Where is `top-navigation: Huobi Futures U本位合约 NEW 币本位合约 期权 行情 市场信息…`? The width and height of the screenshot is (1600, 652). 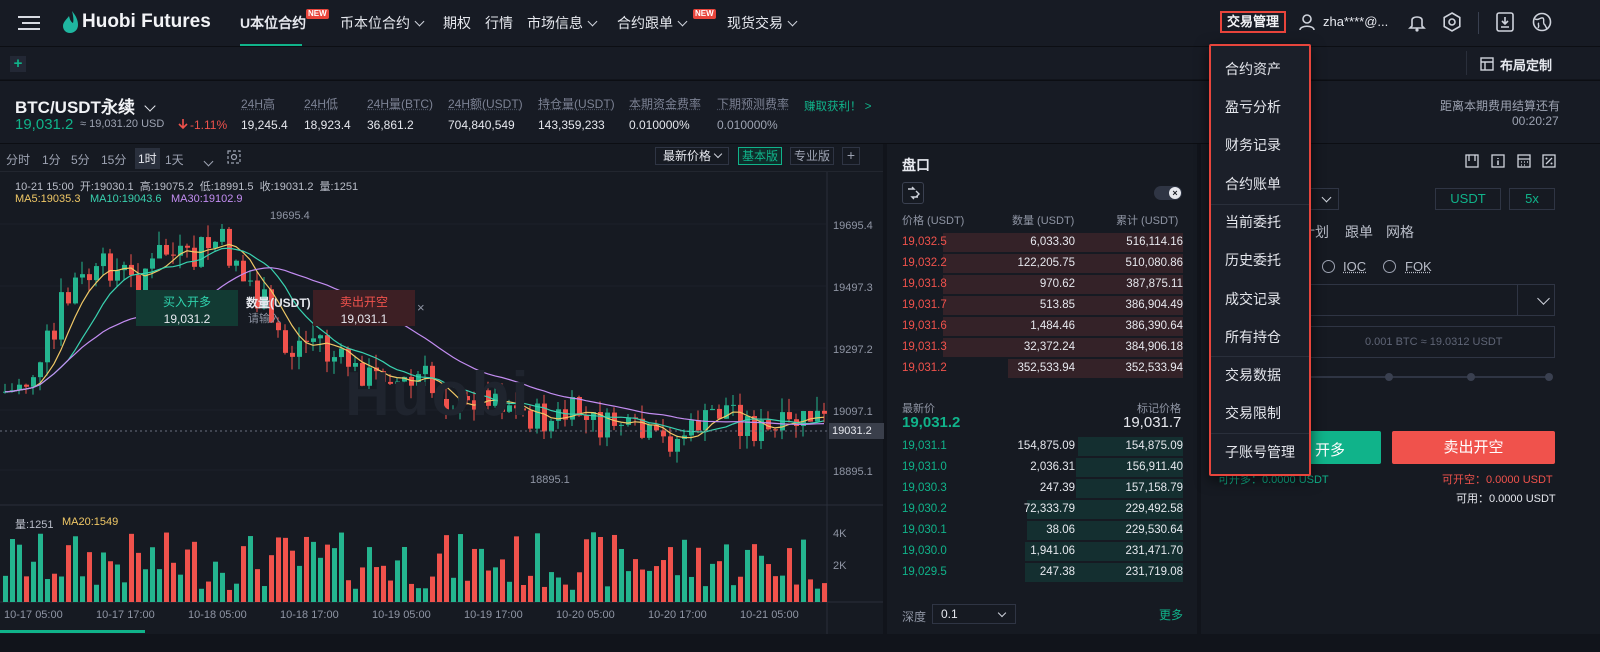
top-navigation: Huobi Futures U本位合约 NEW 币本位合约 期权 行情 市场信息… is located at coordinates (800, 23).